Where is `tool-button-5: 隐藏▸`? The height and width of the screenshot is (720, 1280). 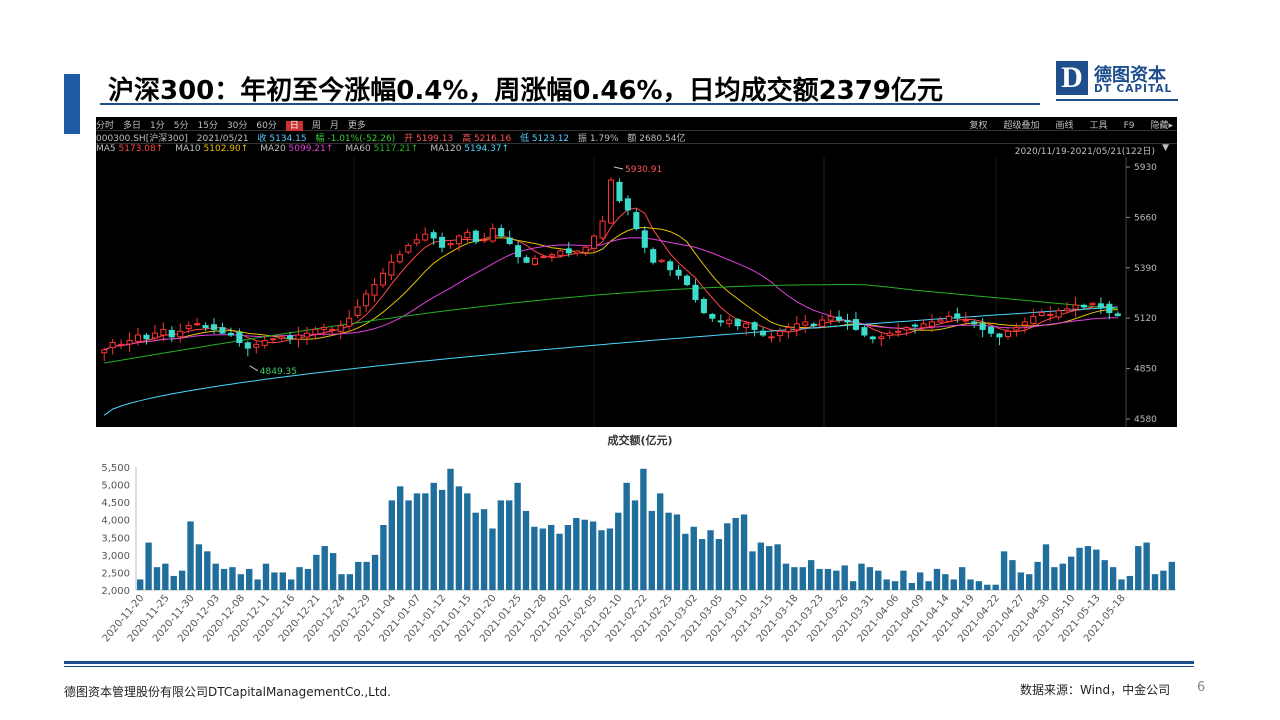
tool-button-5: 隐藏▸ is located at coordinates (1161, 126).